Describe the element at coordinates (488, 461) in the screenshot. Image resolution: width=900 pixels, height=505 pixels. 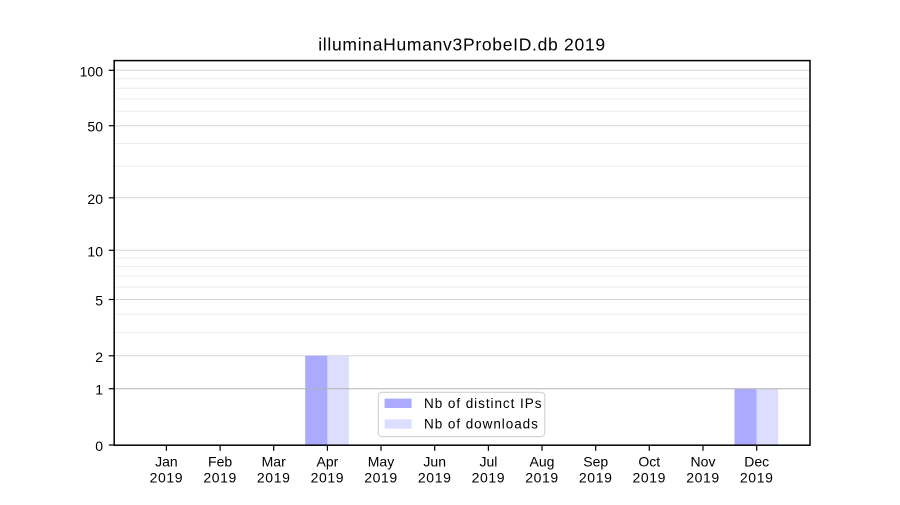
I see `svg-text: Jul` at that location.